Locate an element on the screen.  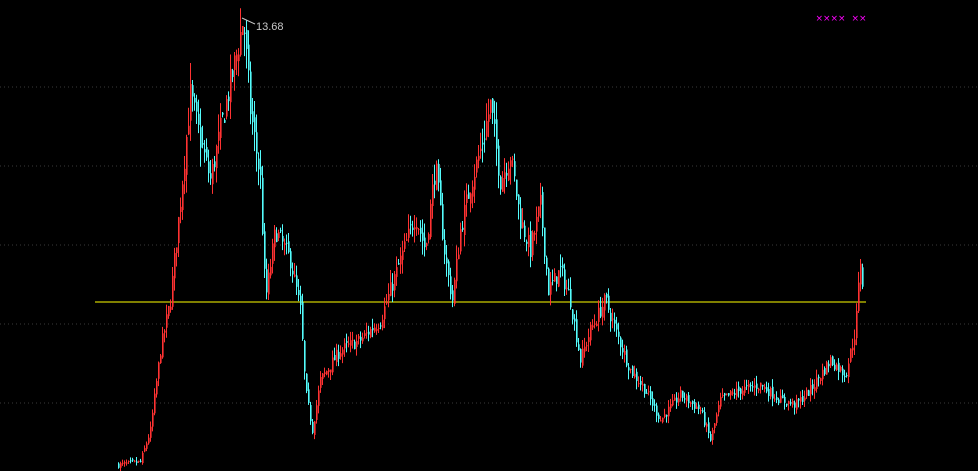
x-marker-icon: ×× is located at coordinates (858, 19).